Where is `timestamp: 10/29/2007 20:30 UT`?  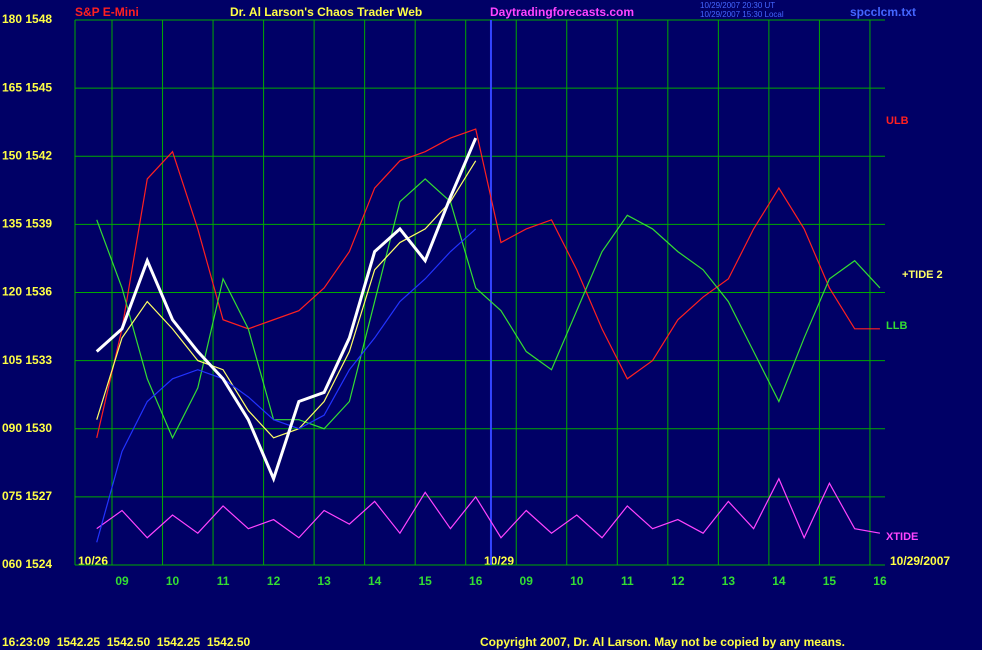 timestamp: 10/29/2007 20:30 UT is located at coordinates (737, 5).